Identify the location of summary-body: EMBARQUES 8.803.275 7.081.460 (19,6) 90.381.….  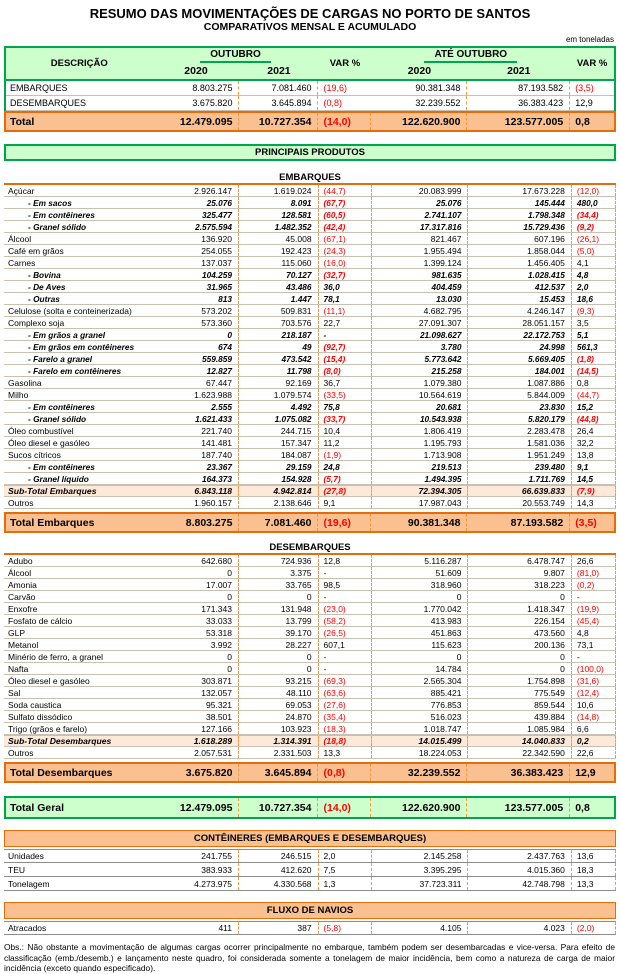
(310, 96).